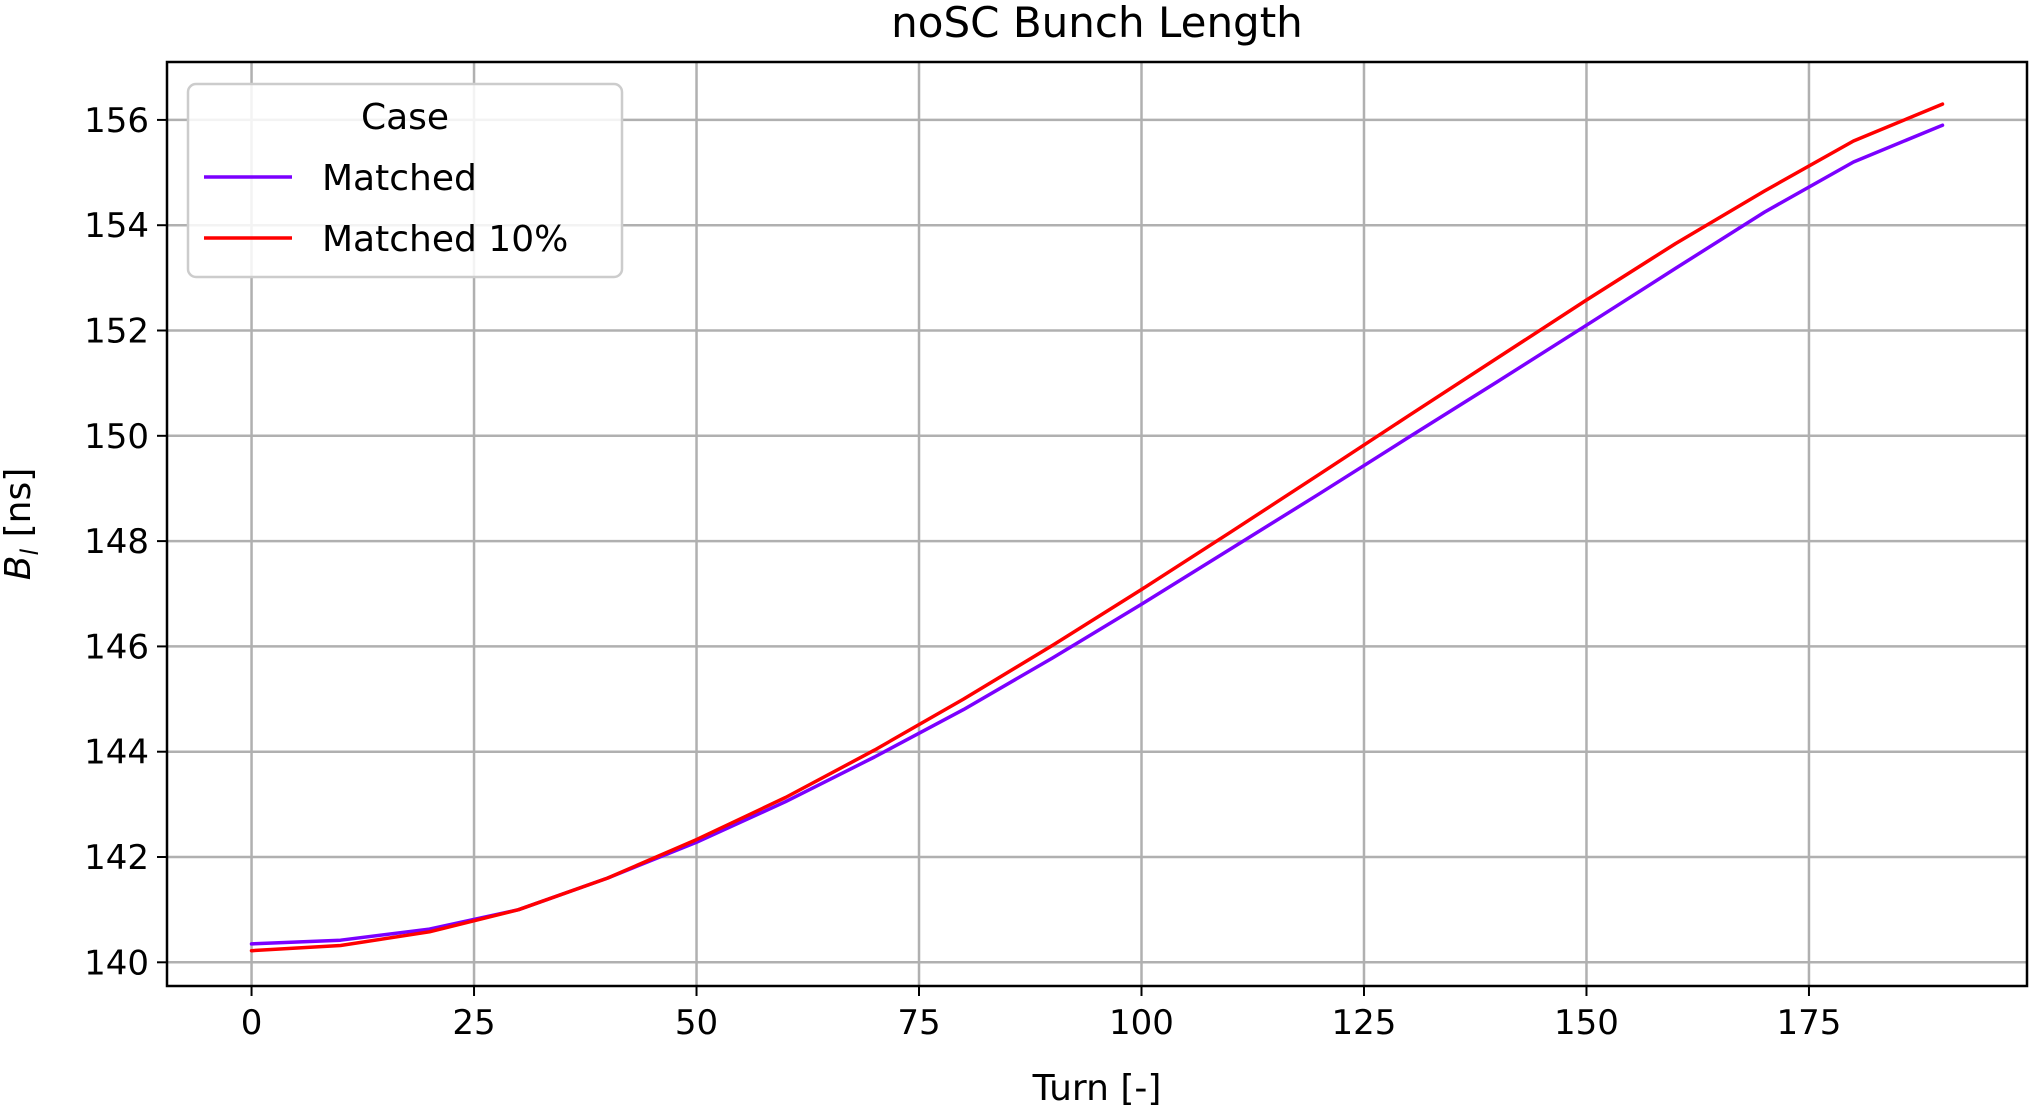  I want to click on x-tick-label: 175, so click(1809, 1023).